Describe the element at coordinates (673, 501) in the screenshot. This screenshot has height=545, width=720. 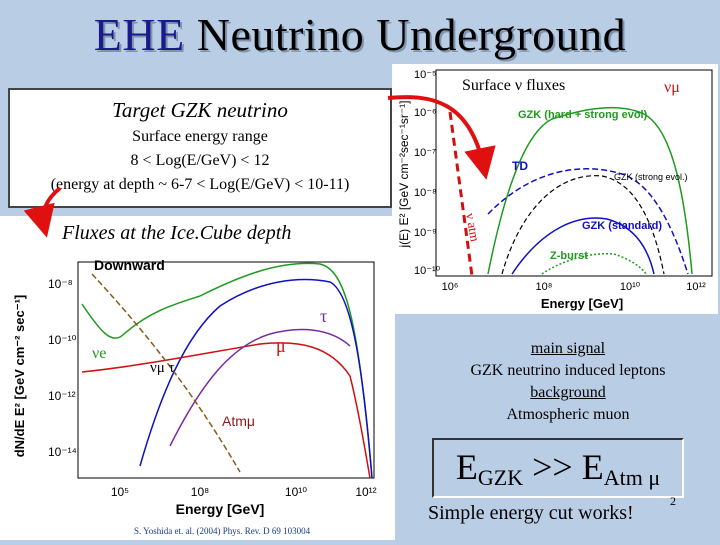
I see `page-number: 2` at that location.